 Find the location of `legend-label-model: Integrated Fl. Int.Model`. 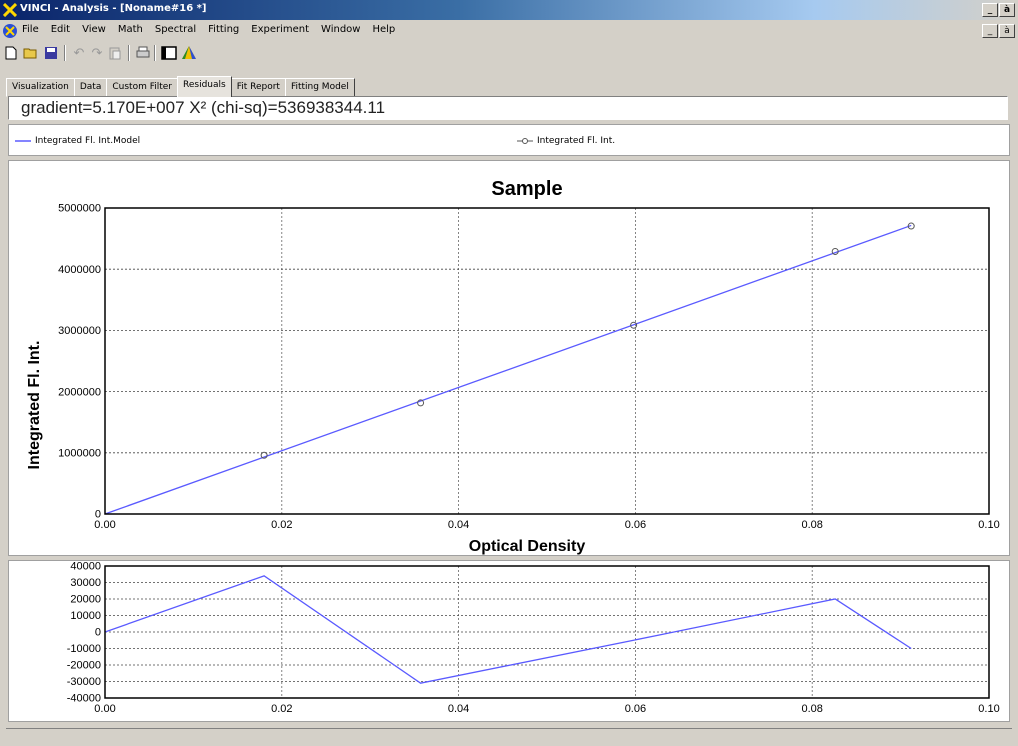

legend-label-model: Integrated Fl. Int.Model is located at coordinates (88, 141).